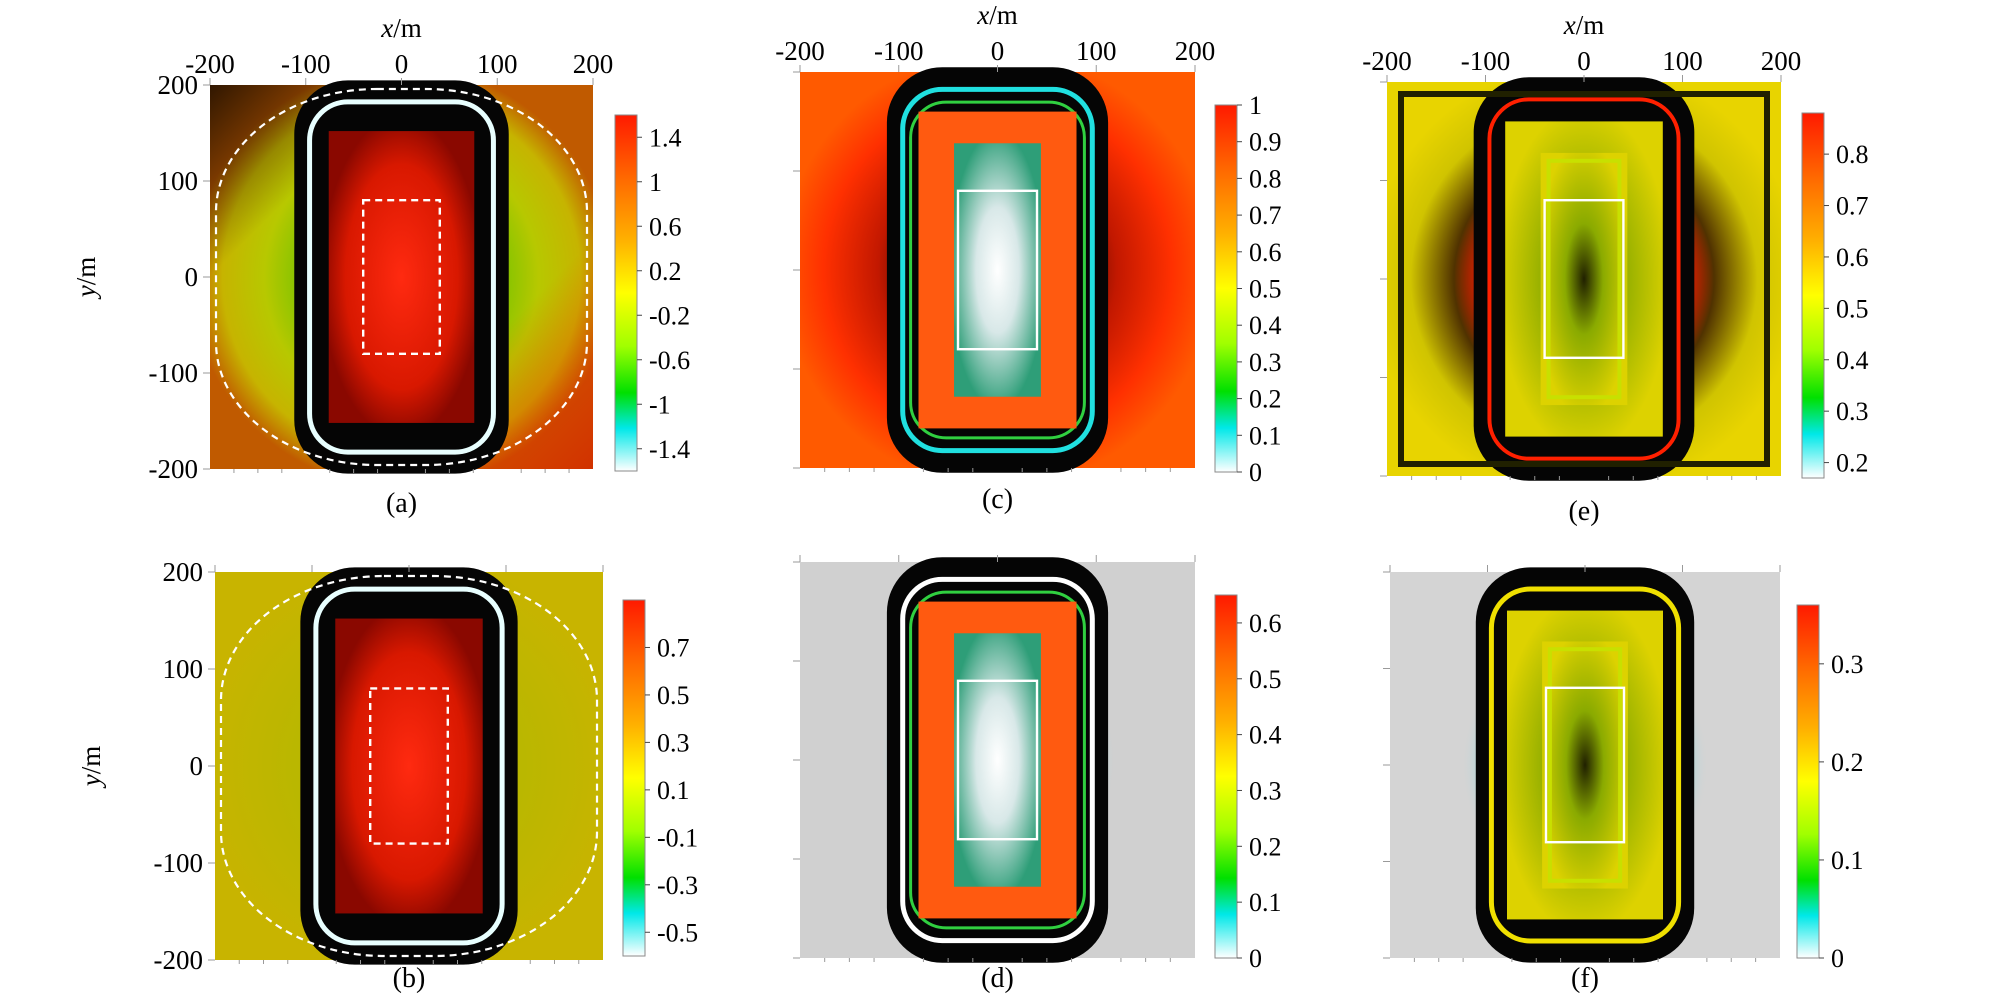 The height and width of the screenshot is (1001, 2001). What do you see at coordinates (497, 64) in the screenshot?
I see `x-tick-label: 100` at bounding box center [497, 64].